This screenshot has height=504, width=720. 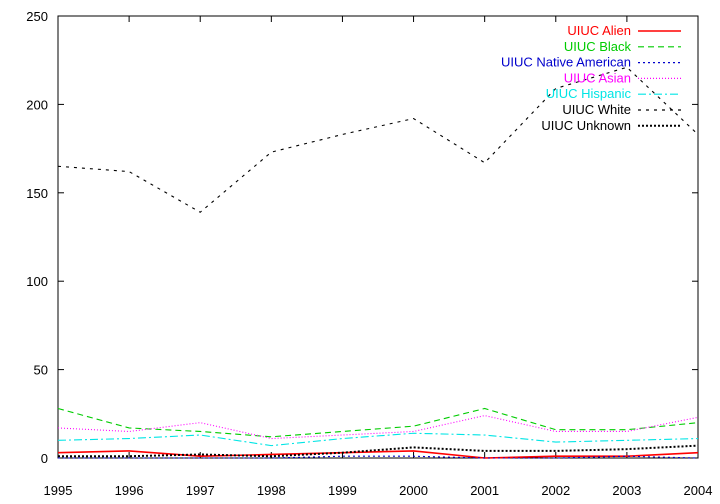 I want to click on y-tick-label: 150, so click(x=37, y=193).